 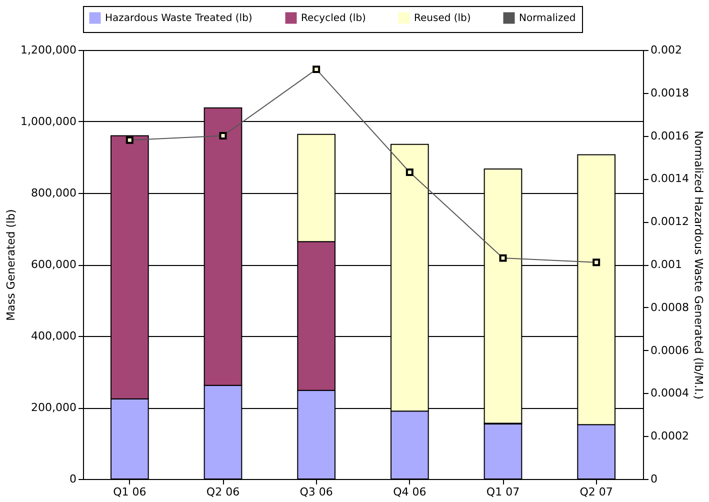 What do you see at coordinates (11, 265) in the screenshot?
I see `y-axis-title: Mass Generated (lb)` at bounding box center [11, 265].